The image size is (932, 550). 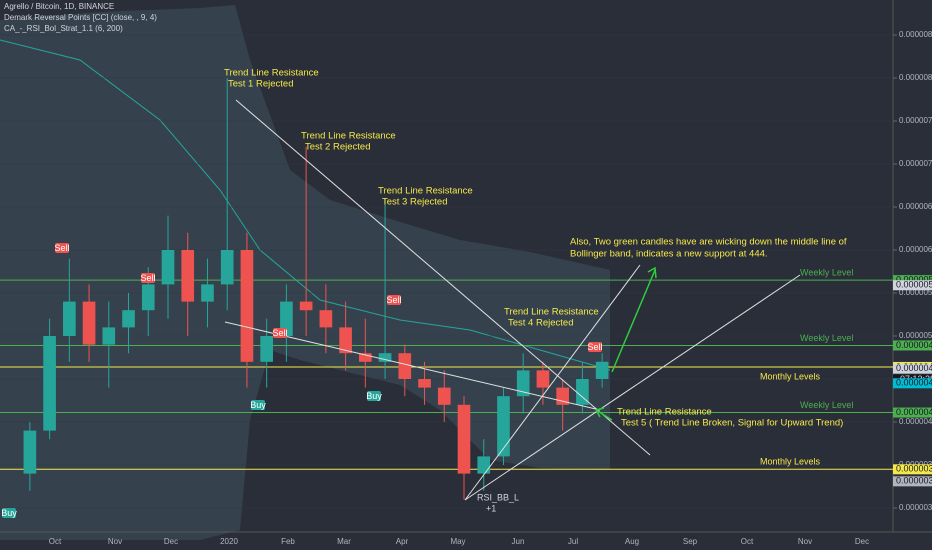 I want to click on price-box-label: 0.00000331, so click(x=914, y=481).